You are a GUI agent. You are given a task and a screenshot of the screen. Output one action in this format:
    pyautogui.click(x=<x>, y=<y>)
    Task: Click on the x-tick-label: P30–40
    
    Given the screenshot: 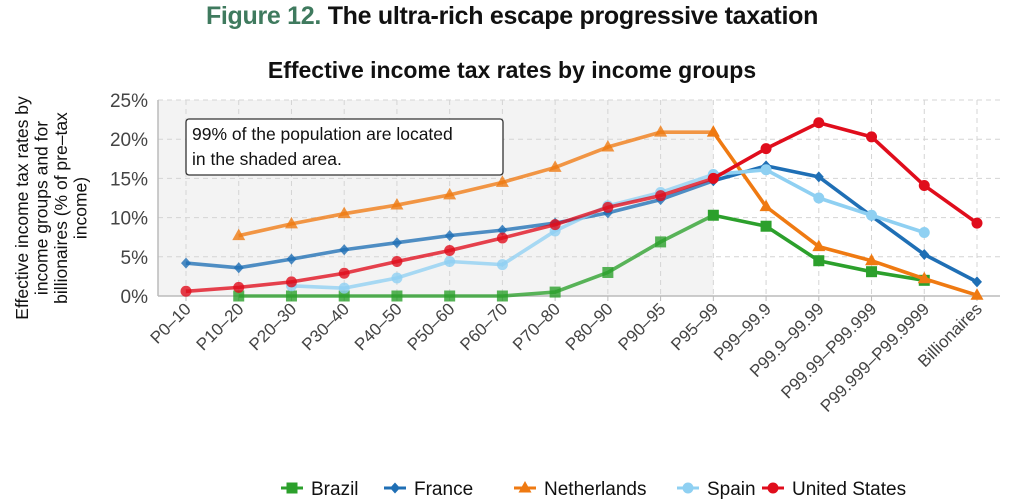 What is the action you would take?
    pyautogui.click(x=325, y=326)
    